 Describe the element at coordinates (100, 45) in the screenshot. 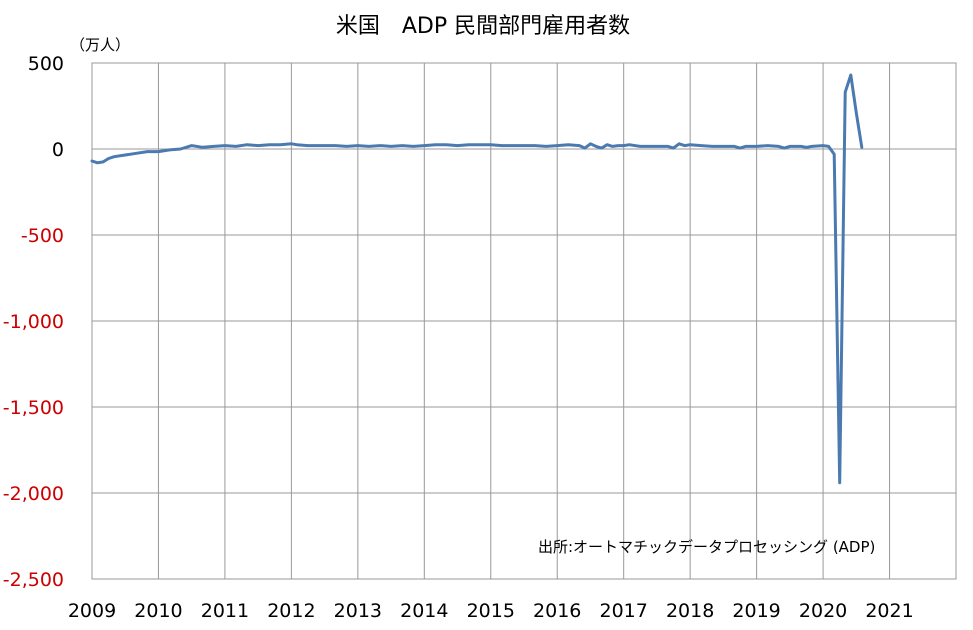

I see `unit-label: （万人）` at that location.